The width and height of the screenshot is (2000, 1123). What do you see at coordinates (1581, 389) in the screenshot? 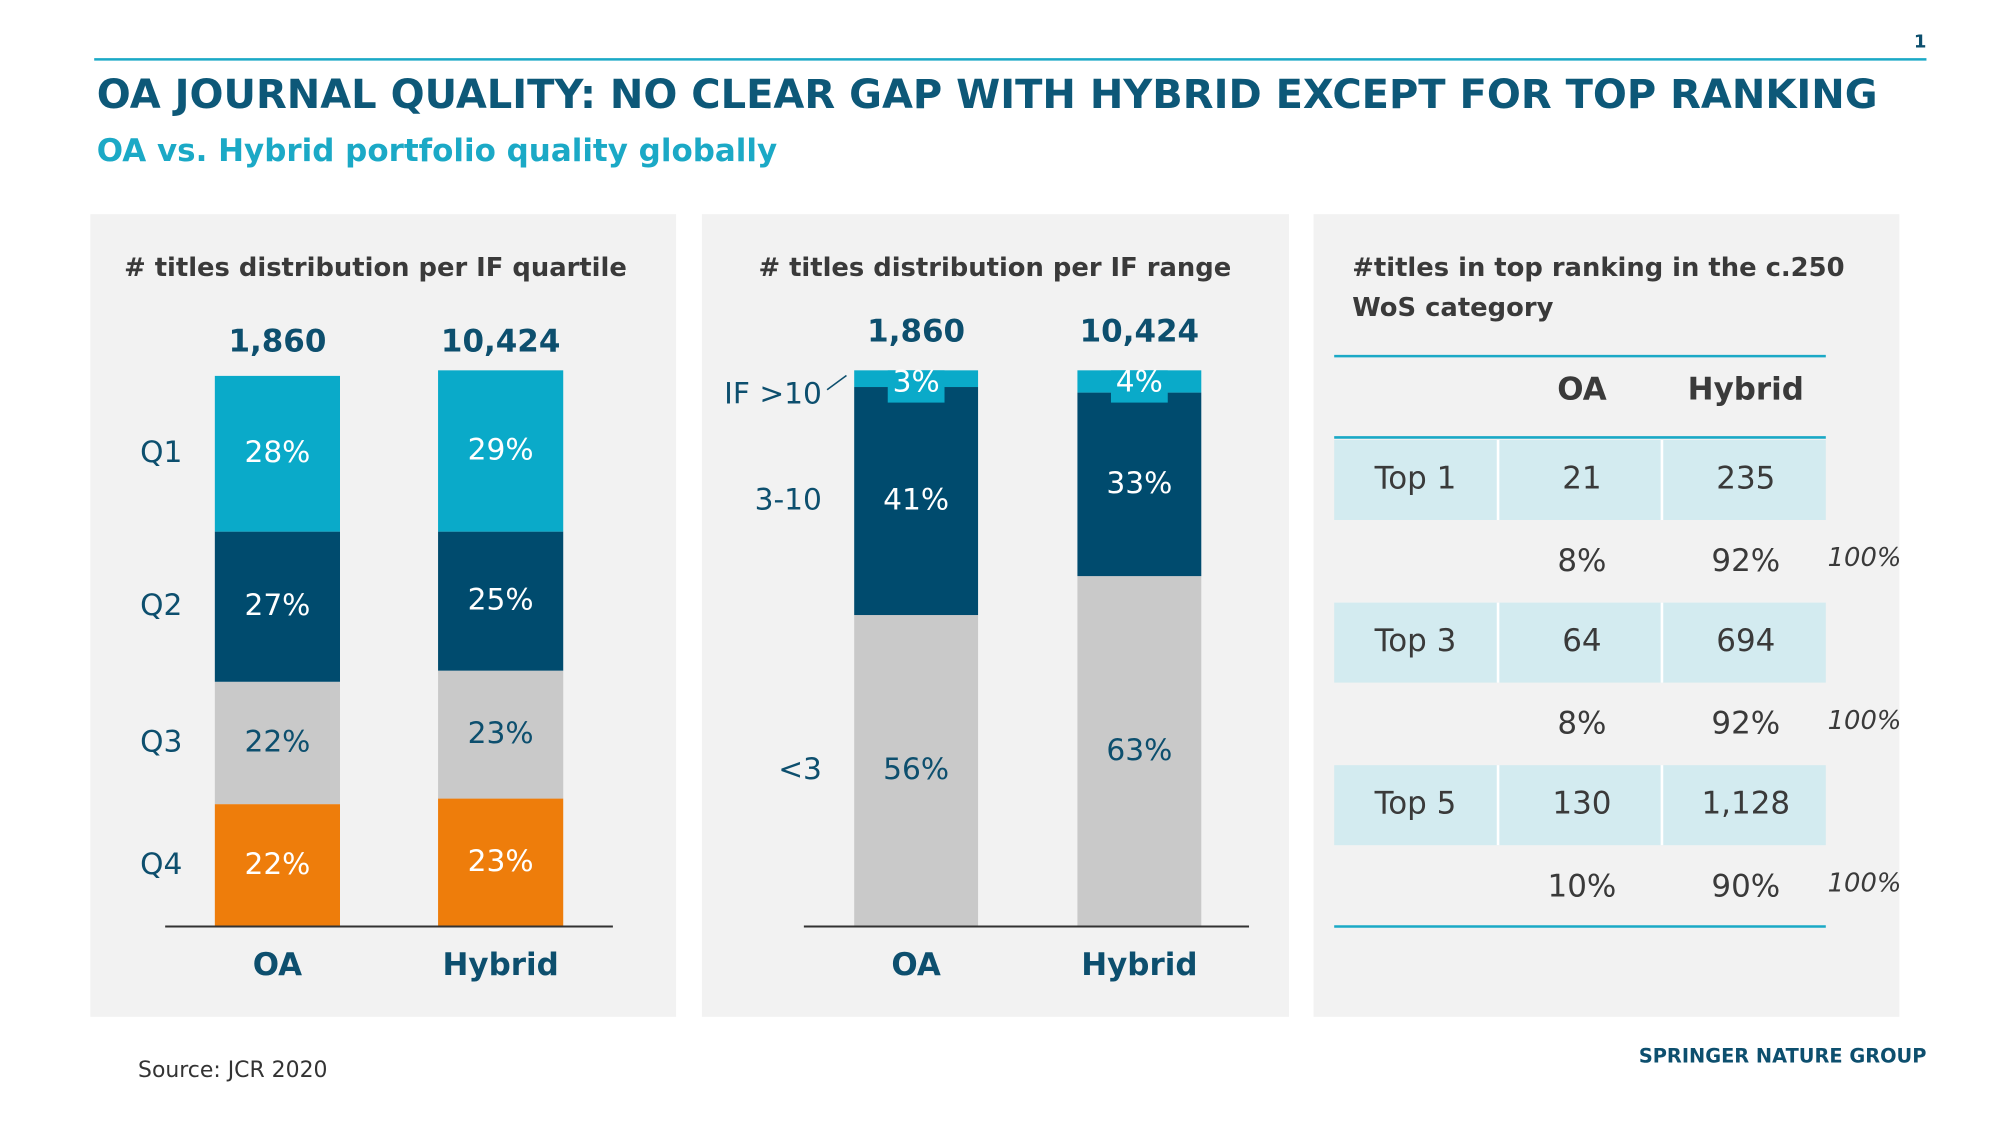
I see `column-header: OA` at bounding box center [1581, 389].